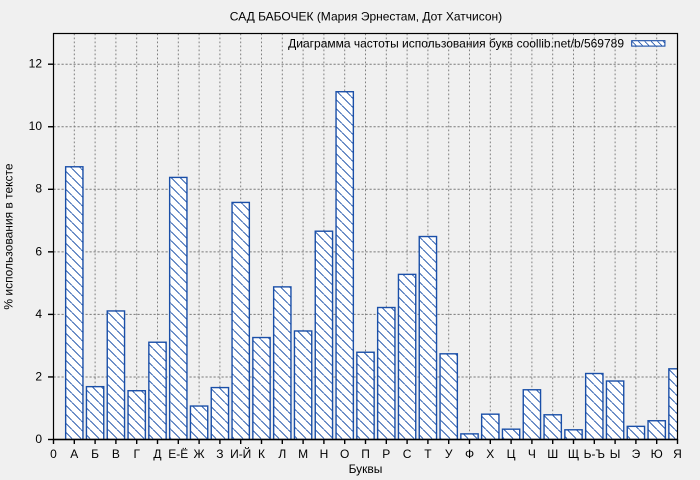 This screenshot has width=700, height=480. What do you see at coordinates (178, 454) in the screenshot?
I see `svg-text: Е-Ё` at bounding box center [178, 454].